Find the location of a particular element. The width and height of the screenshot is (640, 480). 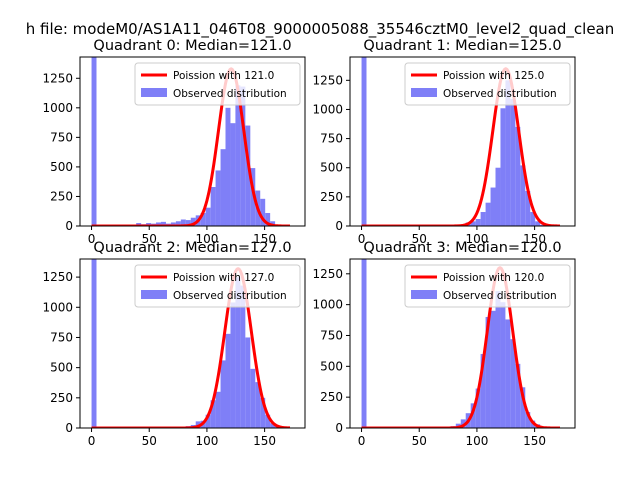

legend-label-poisson: Poission with 127.0 is located at coordinates (223, 278).